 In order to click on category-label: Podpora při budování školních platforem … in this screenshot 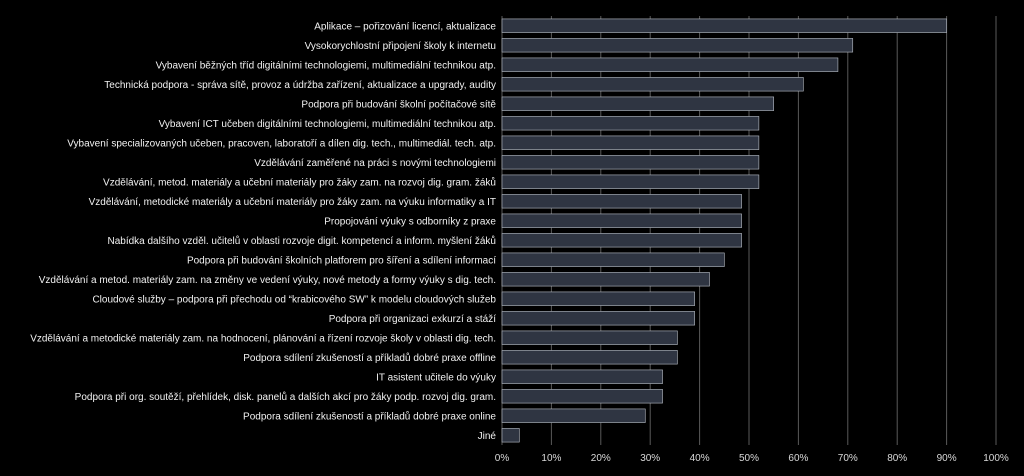, I will do `click(341, 260)`.